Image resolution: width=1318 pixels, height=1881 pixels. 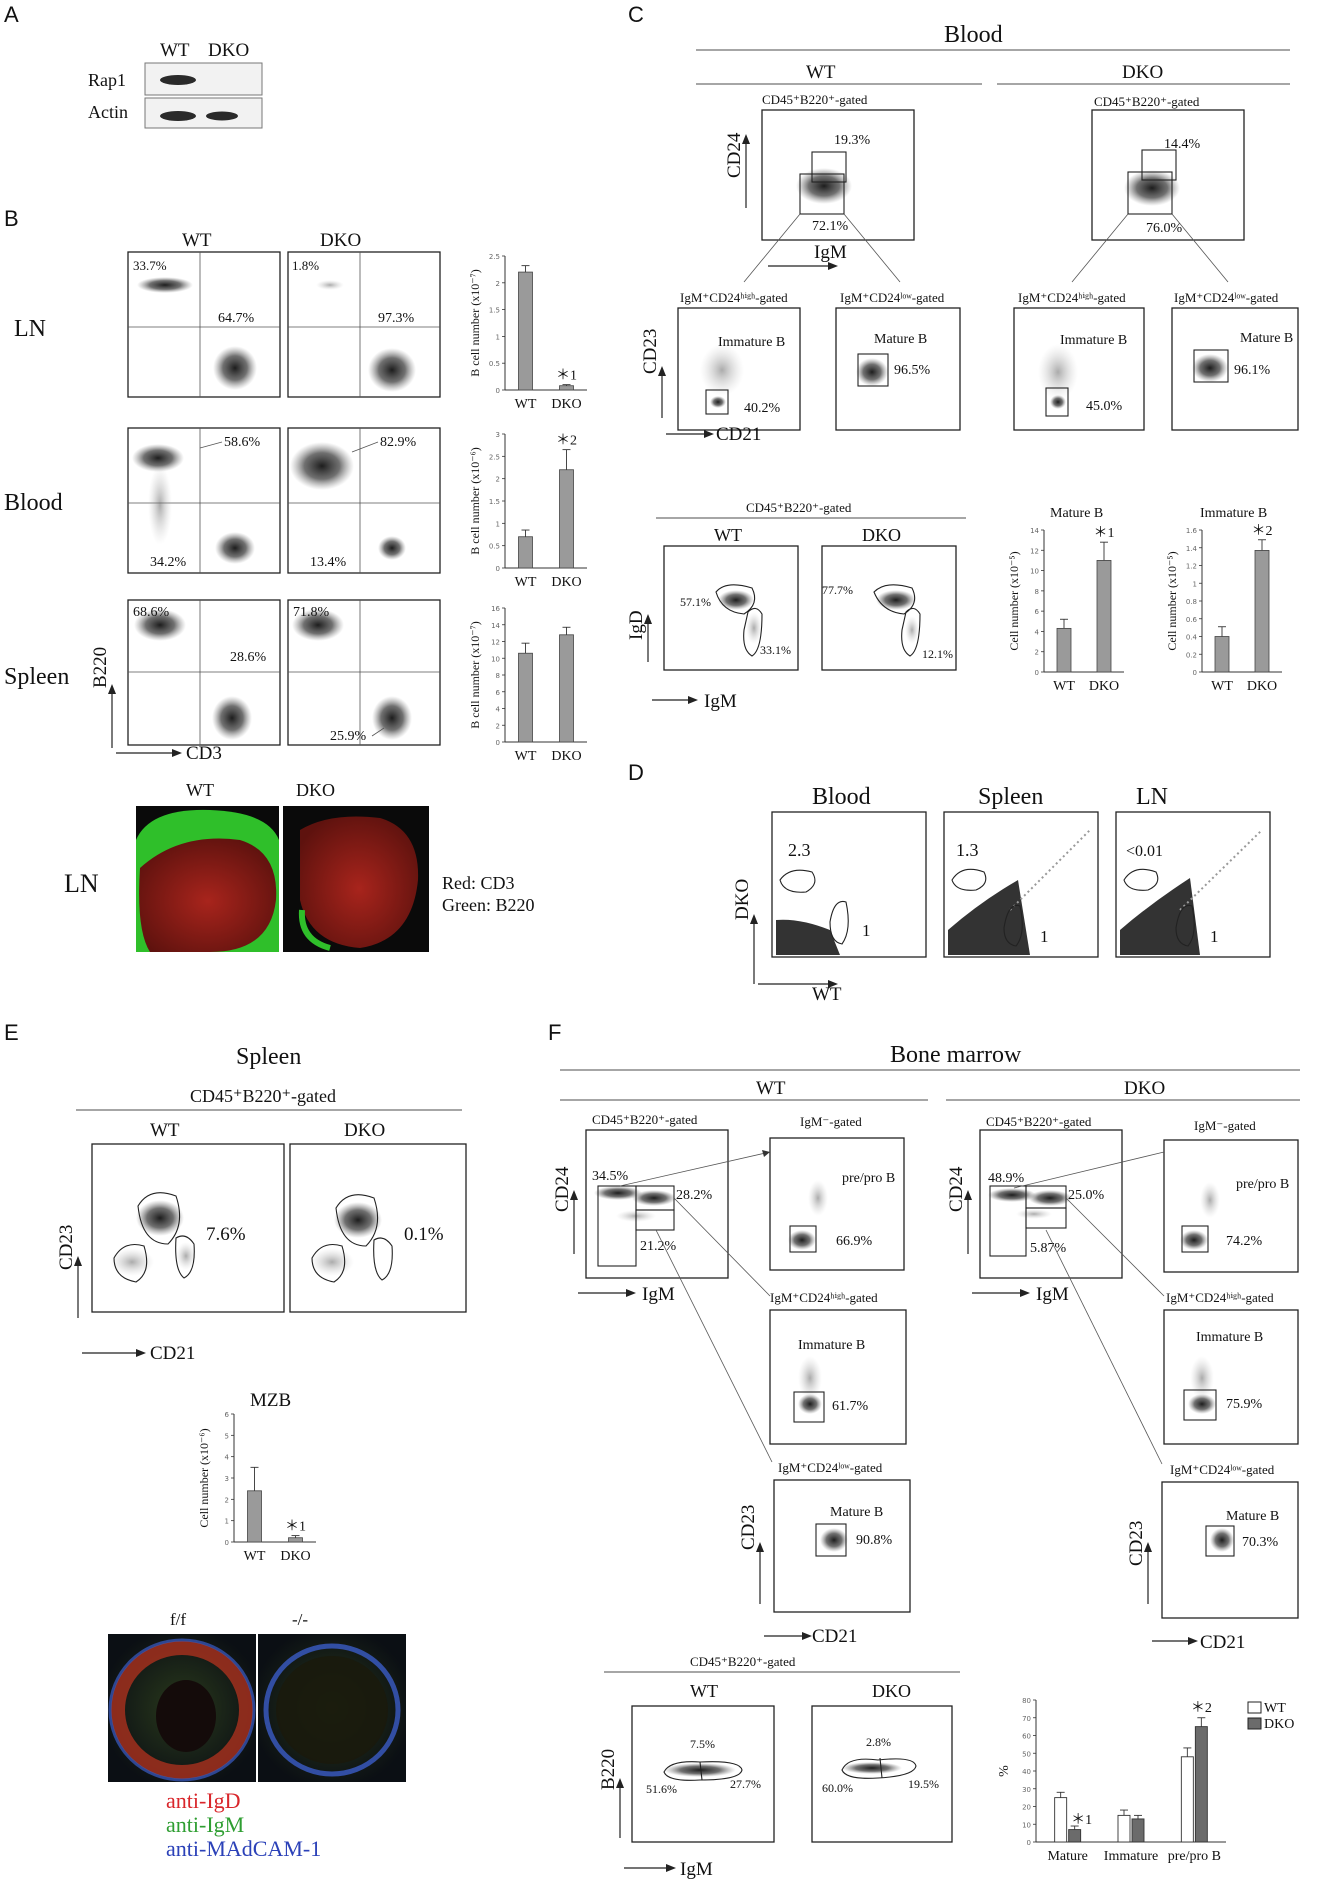 What do you see at coordinates (1076, 513) in the screenshot?
I see `c-bar-title-mature: Mature B` at bounding box center [1076, 513].